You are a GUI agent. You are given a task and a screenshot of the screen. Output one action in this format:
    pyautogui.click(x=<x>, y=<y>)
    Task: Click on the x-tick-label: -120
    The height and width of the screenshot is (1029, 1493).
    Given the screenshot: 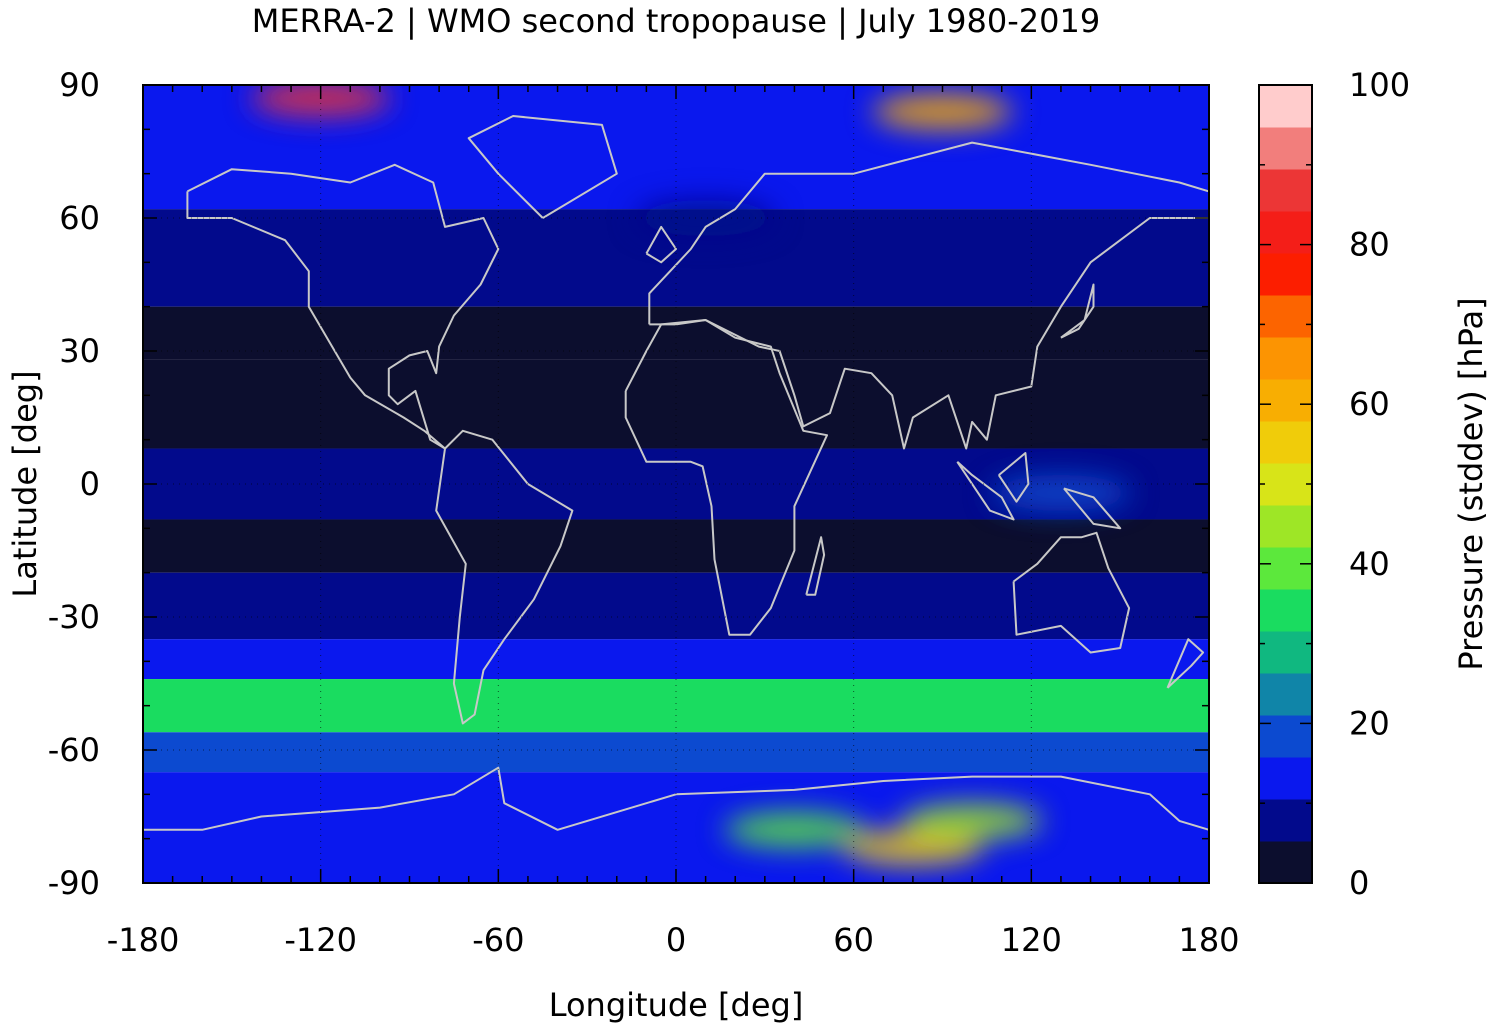 What is the action you would take?
    pyautogui.click(x=320, y=940)
    